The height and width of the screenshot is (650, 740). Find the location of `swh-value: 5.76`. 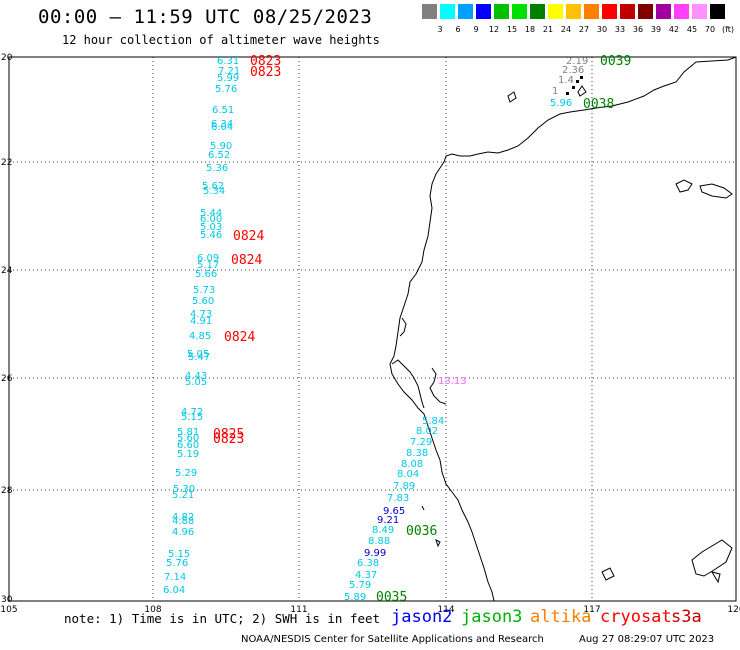

swh-value: 5.76 is located at coordinates (177, 563).